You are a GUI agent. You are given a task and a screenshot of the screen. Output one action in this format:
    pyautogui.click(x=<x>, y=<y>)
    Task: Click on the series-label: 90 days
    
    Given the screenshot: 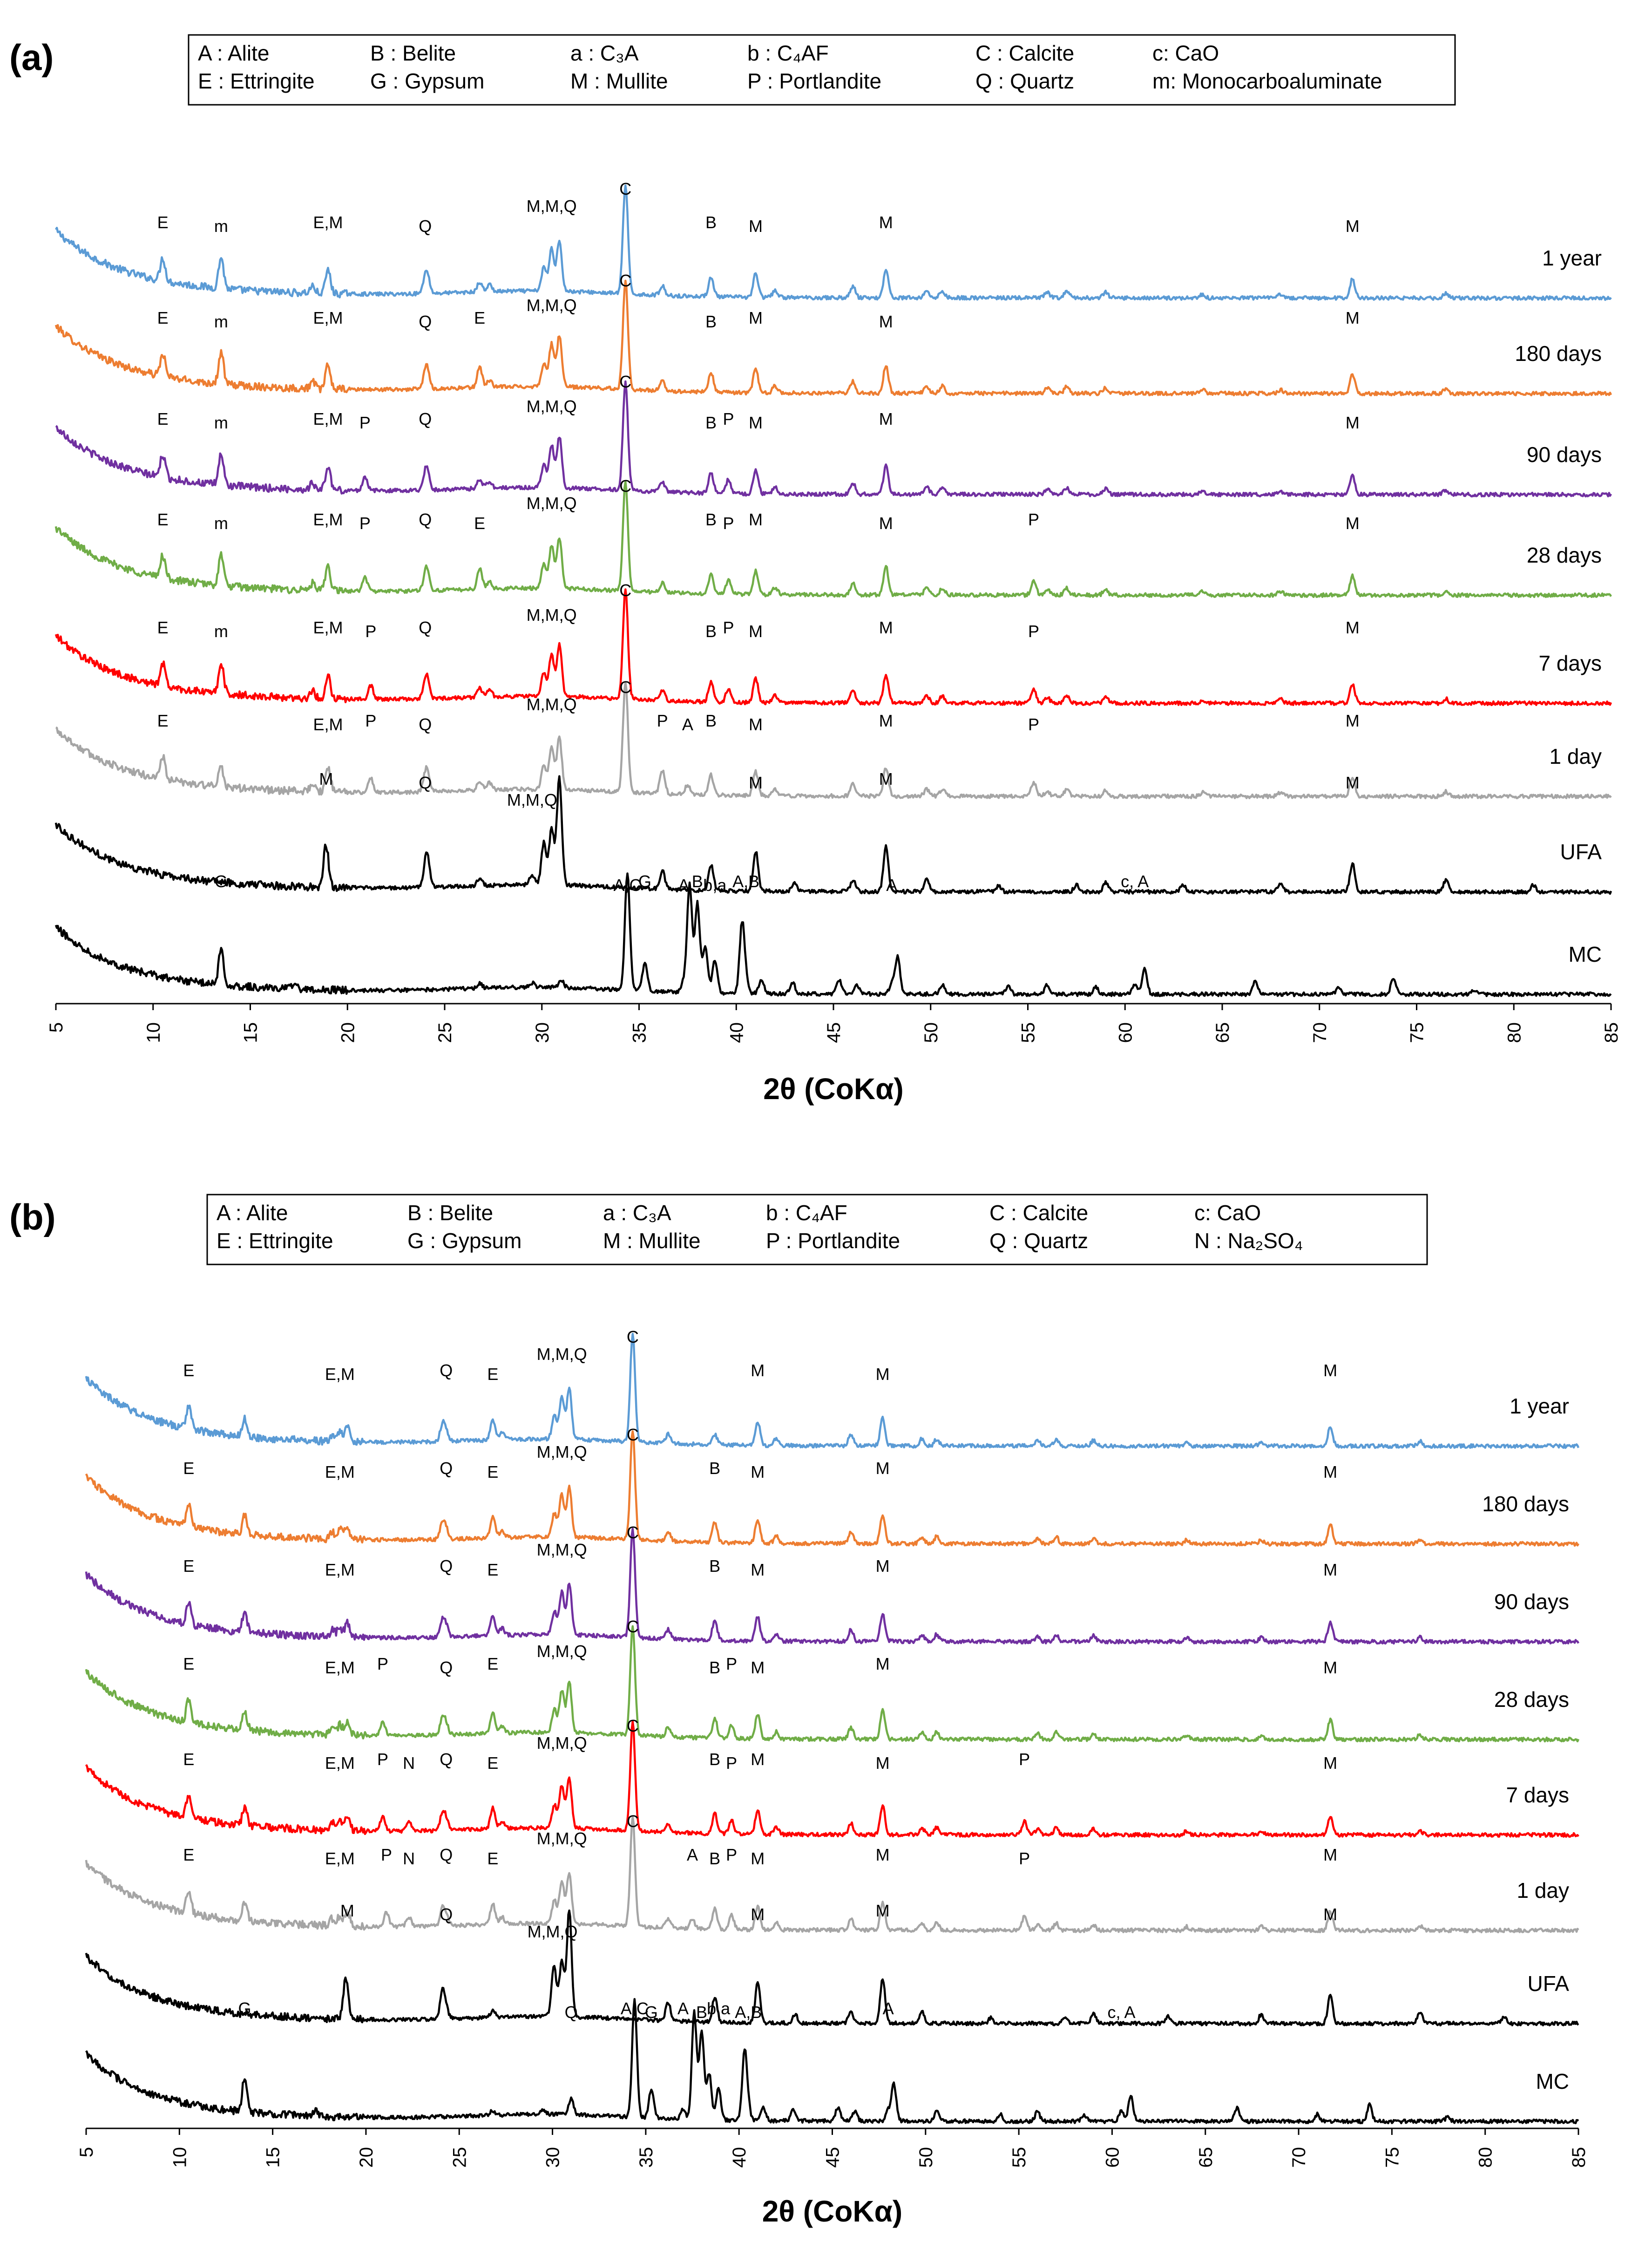 What is the action you would take?
    pyautogui.click(x=1564, y=454)
    